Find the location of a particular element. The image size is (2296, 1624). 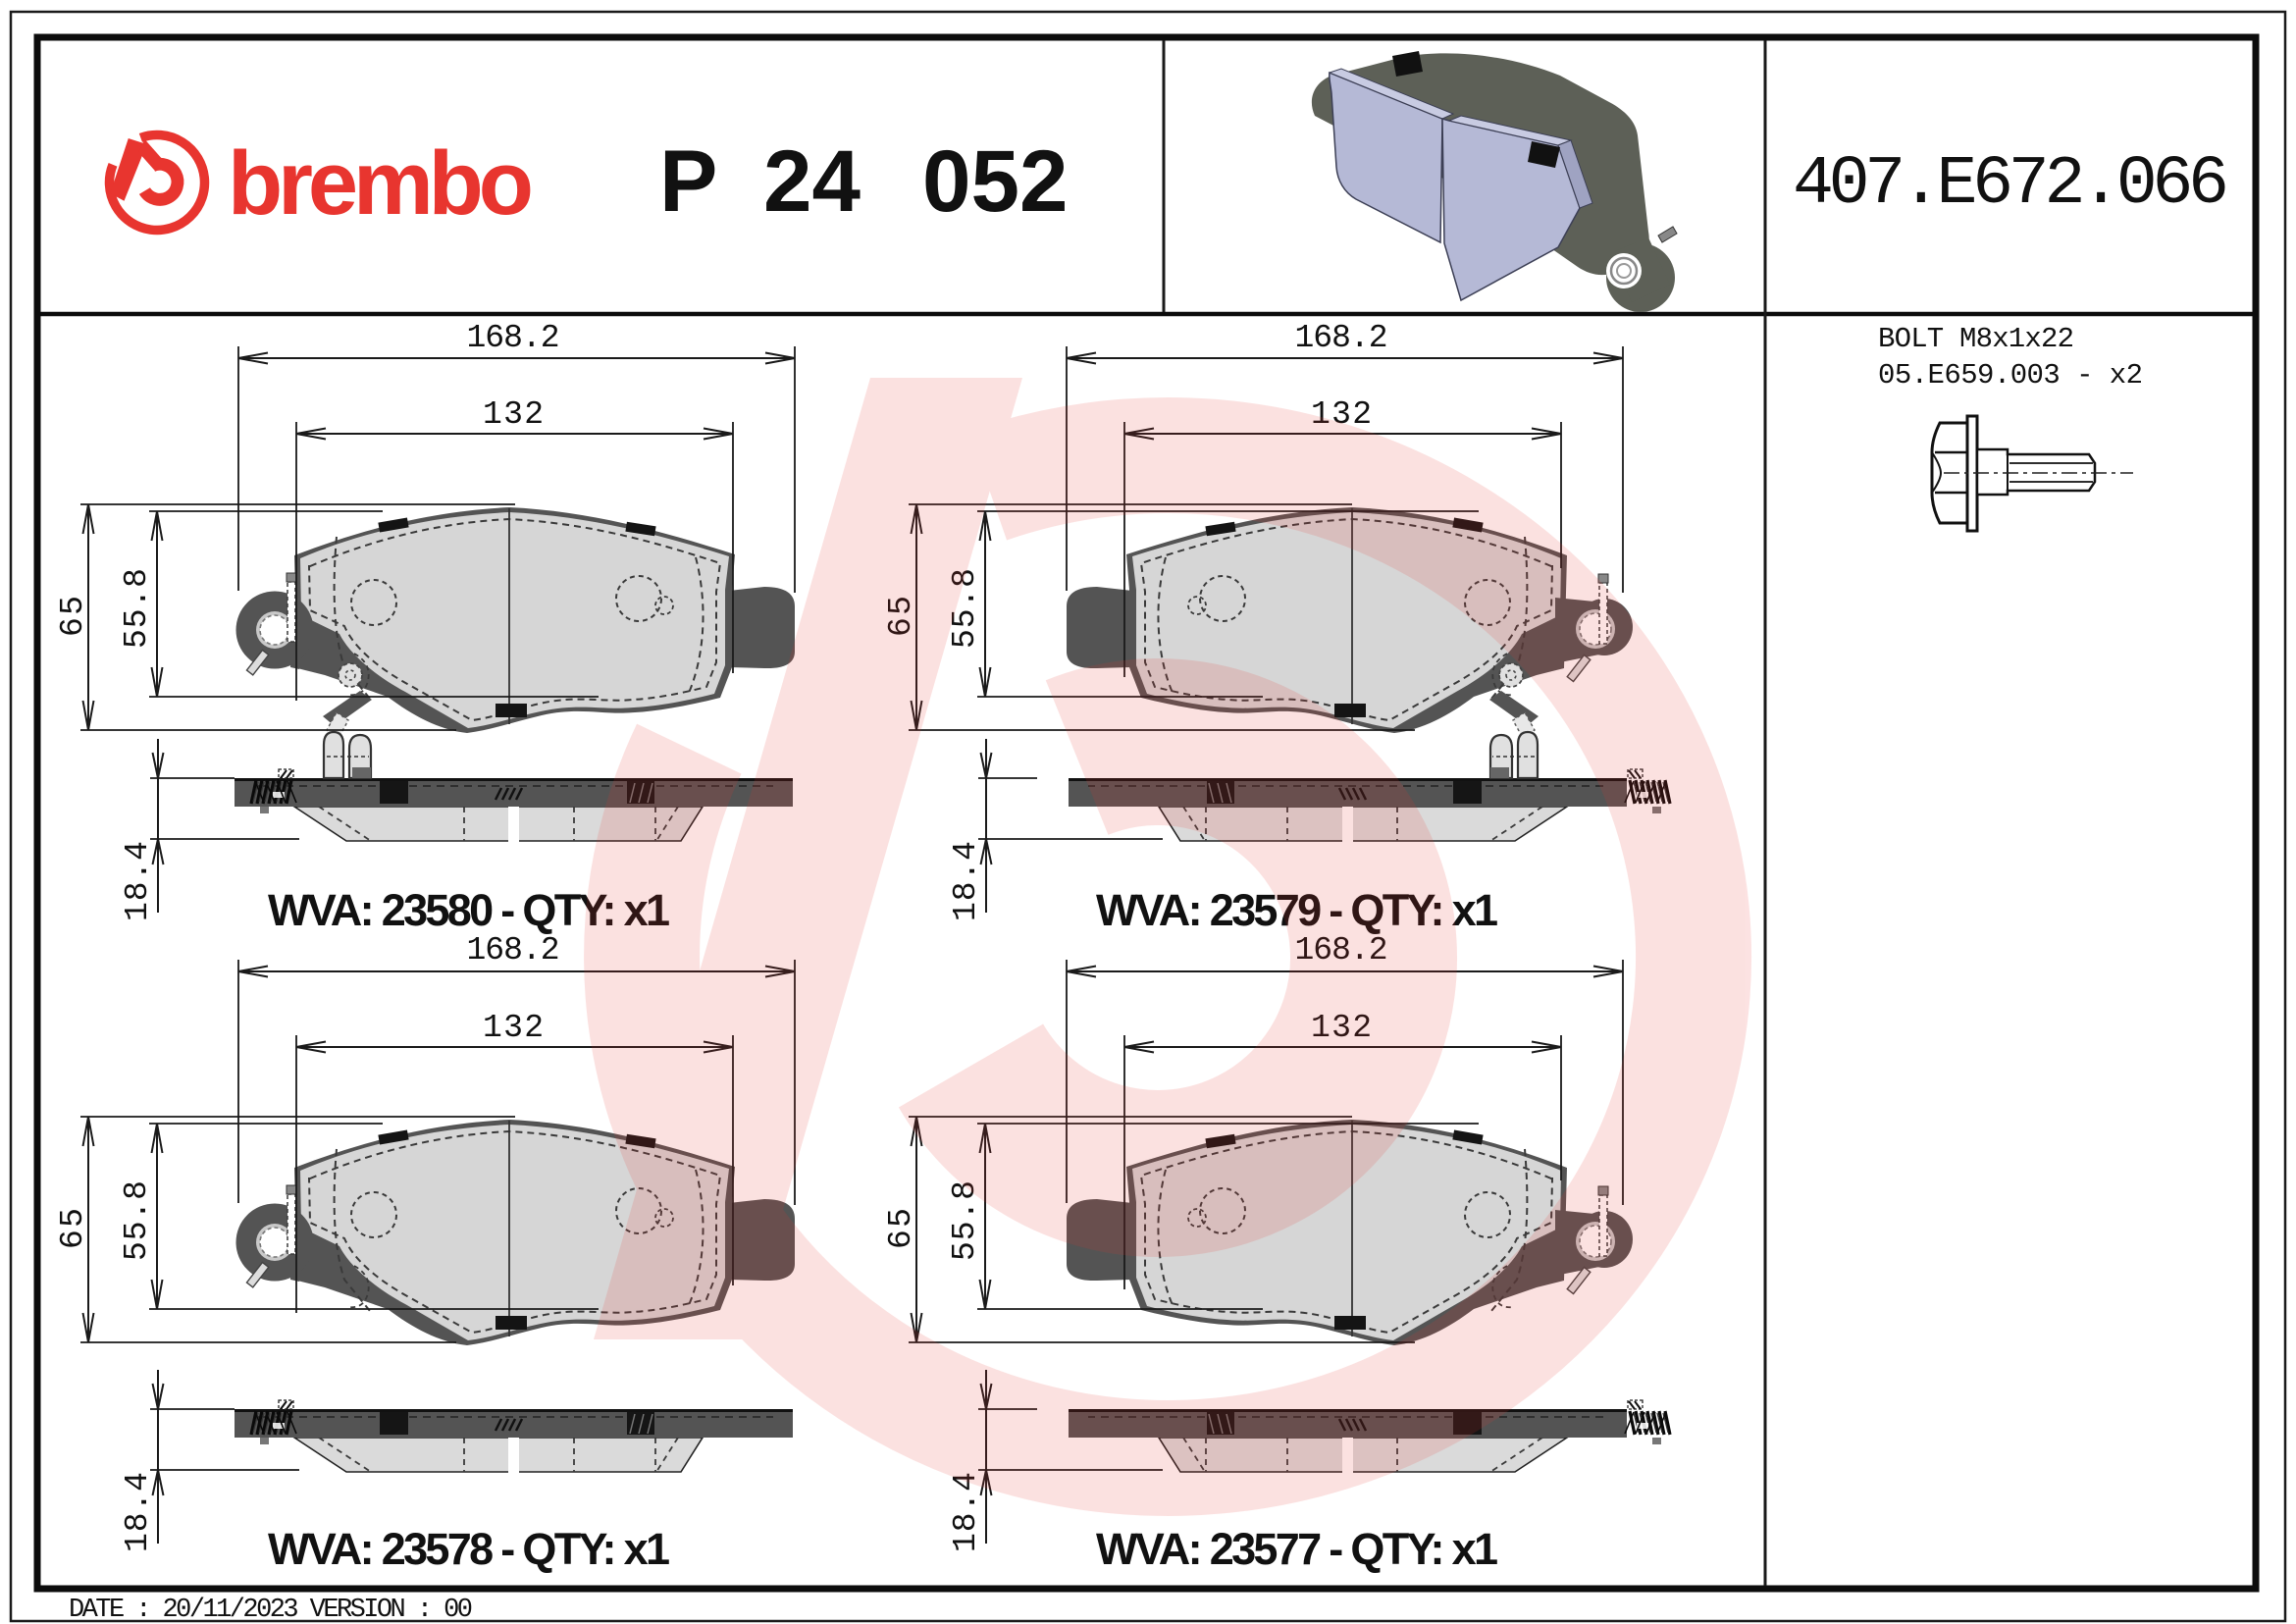

svg-text: WVA: 23580 - QTY: x1 is located at coordinates (469, 910).